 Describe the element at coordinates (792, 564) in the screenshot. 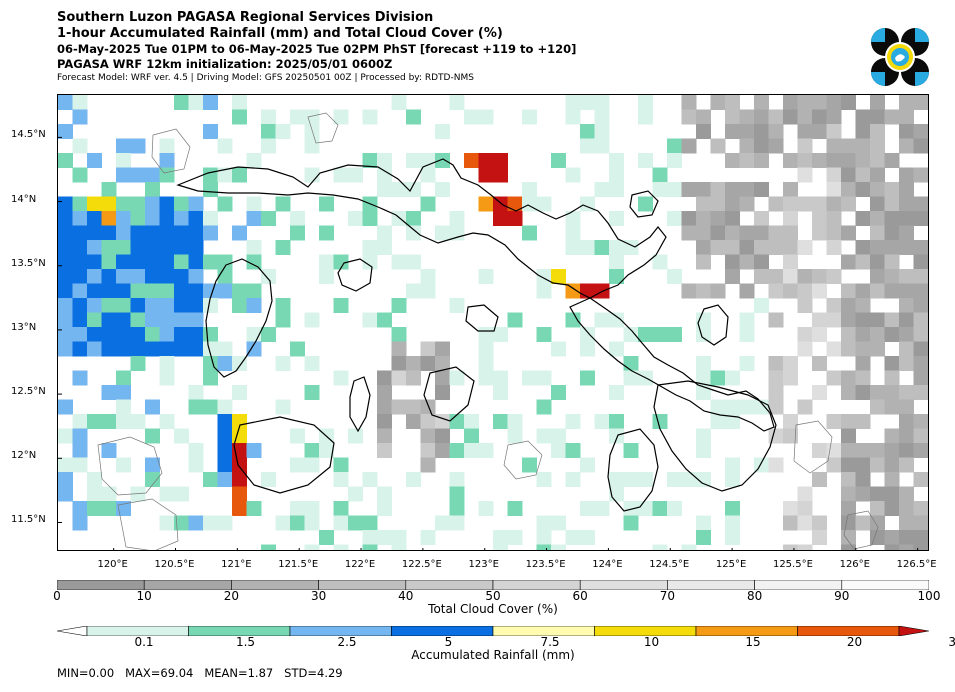

I see `longitude-label: 125.5°E` at that location.